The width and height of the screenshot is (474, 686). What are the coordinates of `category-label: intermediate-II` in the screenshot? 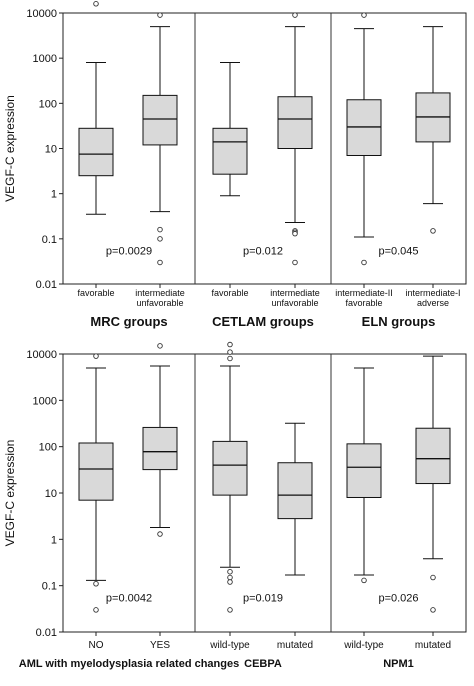 It's located at (364, 293).